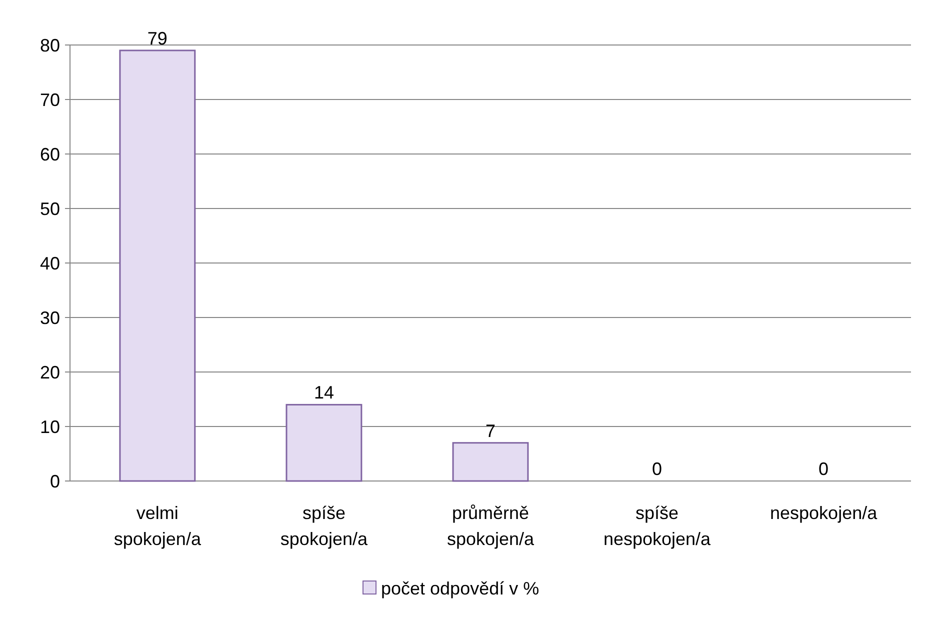  What do you see at coordinates (491, 526) in the screenshot?
I see `x-tick-label: průměrně spokojen/a` at bounding box center [491, 526].